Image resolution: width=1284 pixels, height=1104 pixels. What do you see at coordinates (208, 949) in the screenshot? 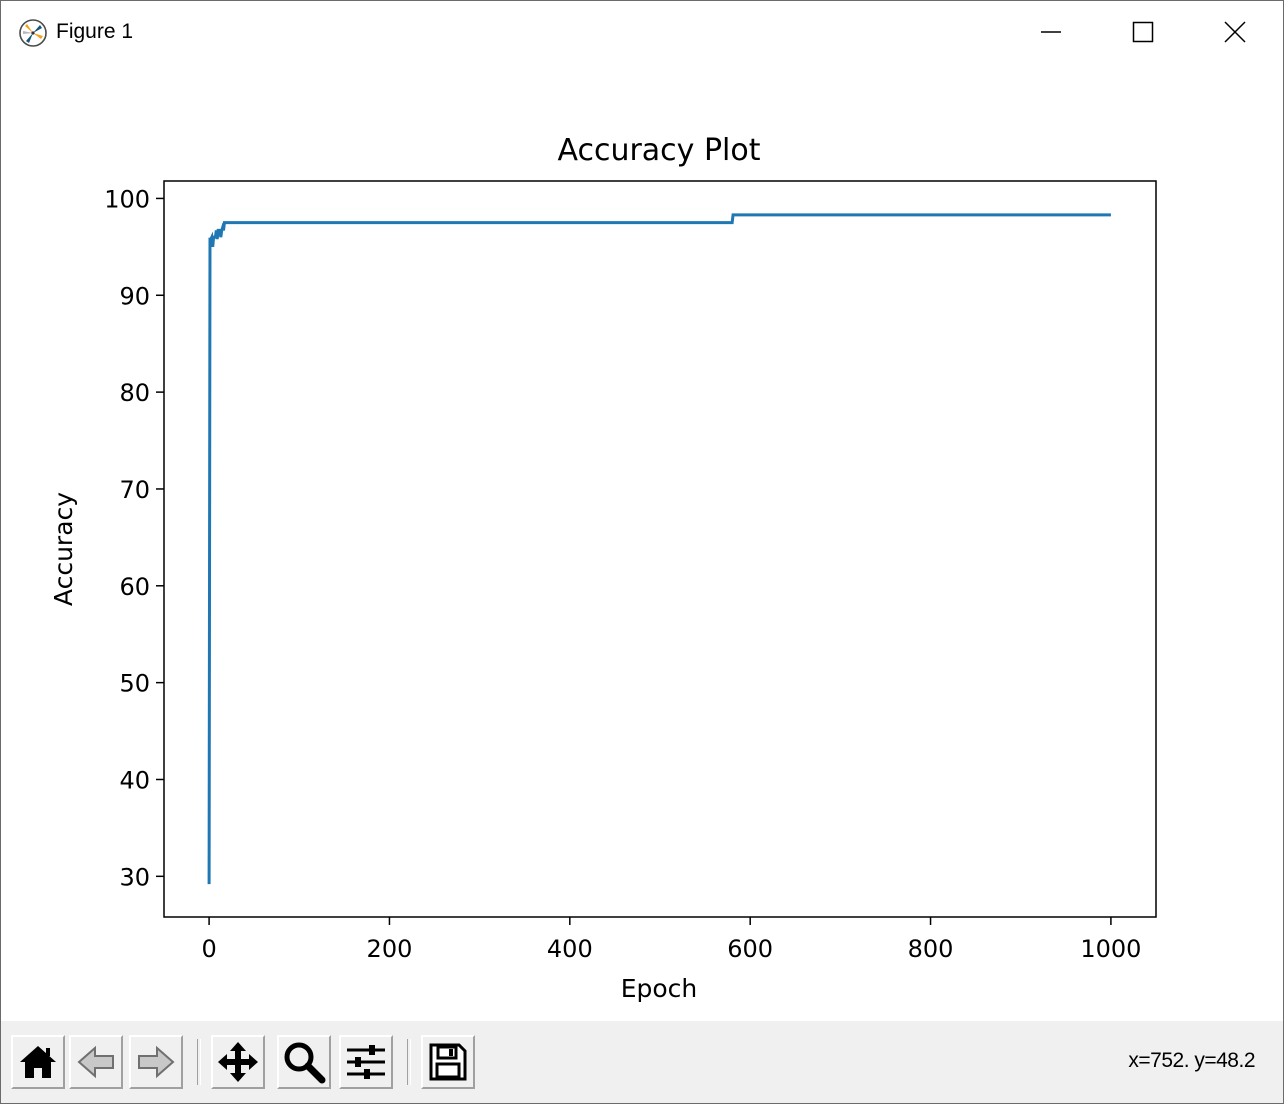
I see `x-tick-label: 0` at bounding box center [208, 949].